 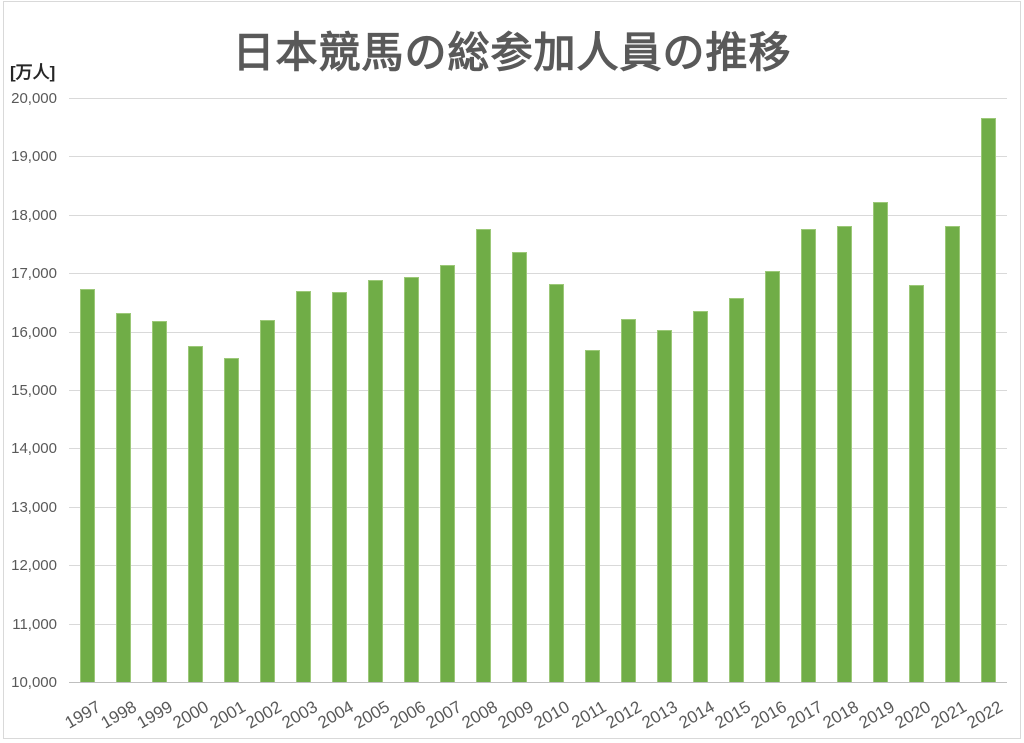 What do you see at coordinates (628, 500) in the screenshot?
I see `bar-2012` at bounding box center [628, 500].